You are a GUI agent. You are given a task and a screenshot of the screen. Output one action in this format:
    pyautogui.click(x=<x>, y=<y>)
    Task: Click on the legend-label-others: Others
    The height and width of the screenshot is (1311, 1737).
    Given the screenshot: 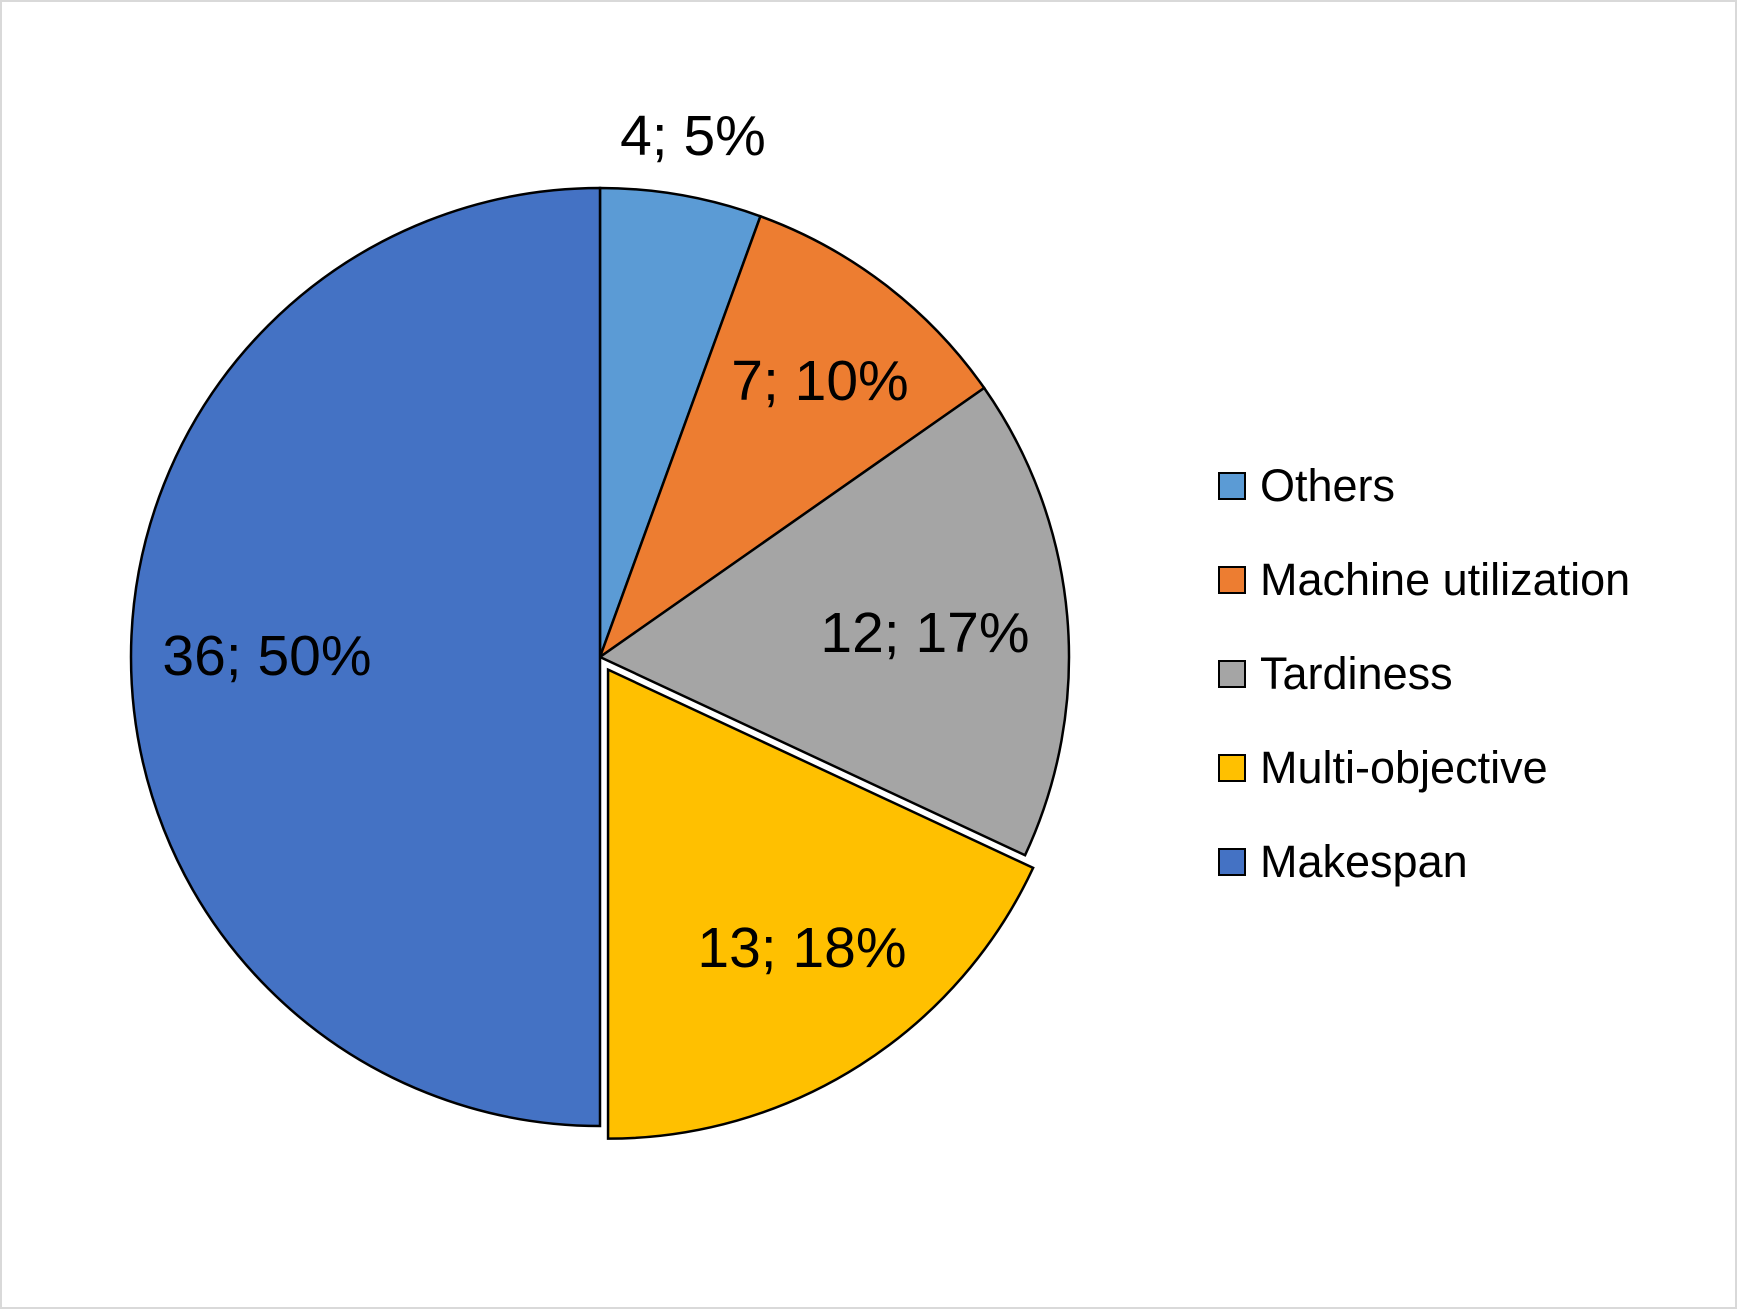 What is the action you would take?
    pyautogui.click(x=1328, y=485)
    